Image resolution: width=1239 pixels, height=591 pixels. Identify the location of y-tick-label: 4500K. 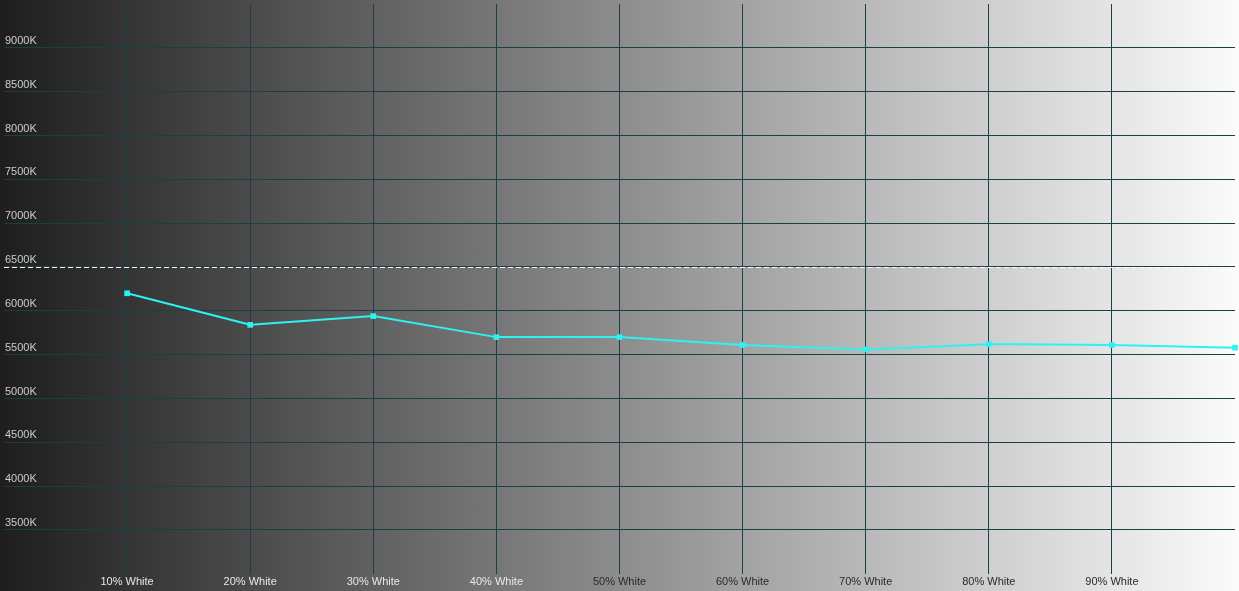
(21, 434).